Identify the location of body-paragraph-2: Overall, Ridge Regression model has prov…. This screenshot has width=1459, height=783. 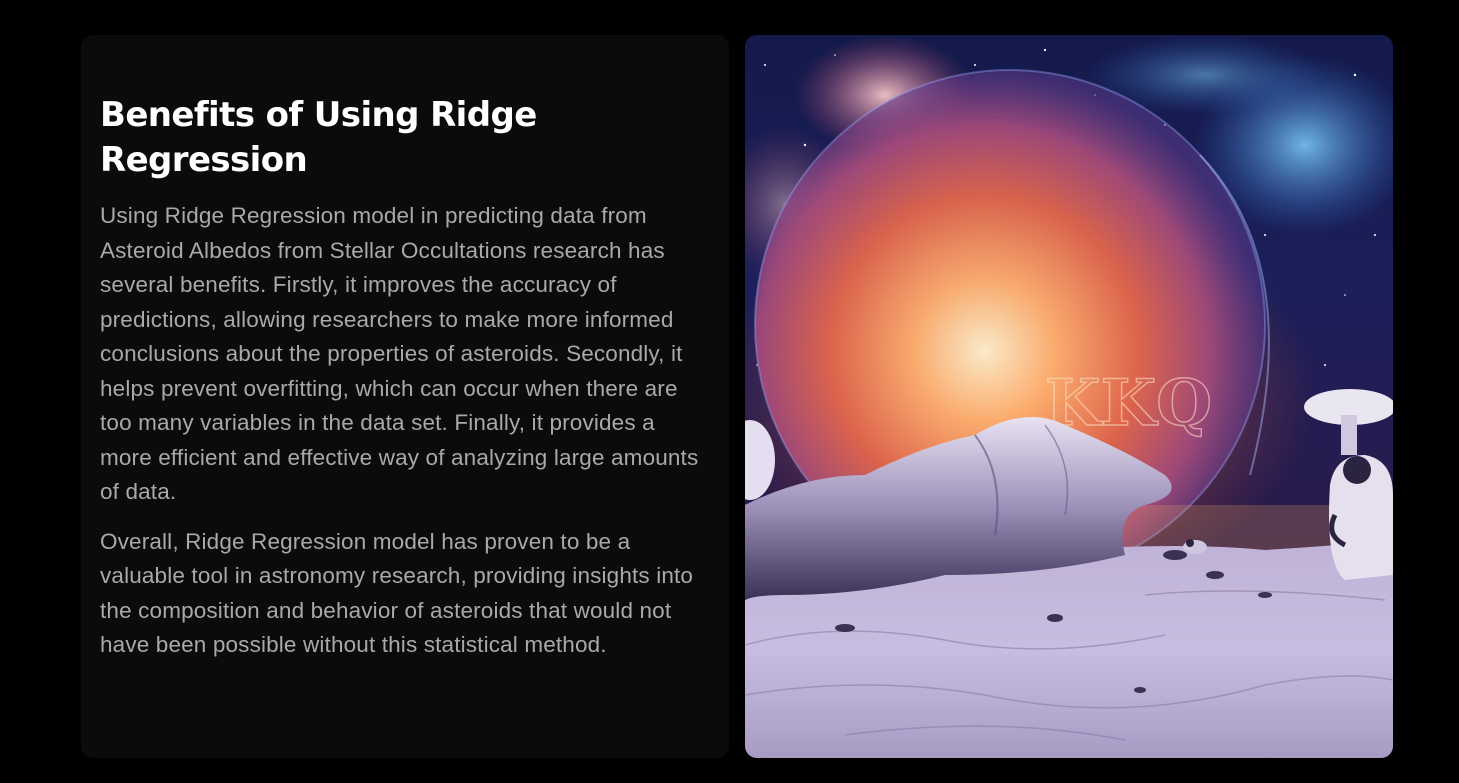
(397, 593).